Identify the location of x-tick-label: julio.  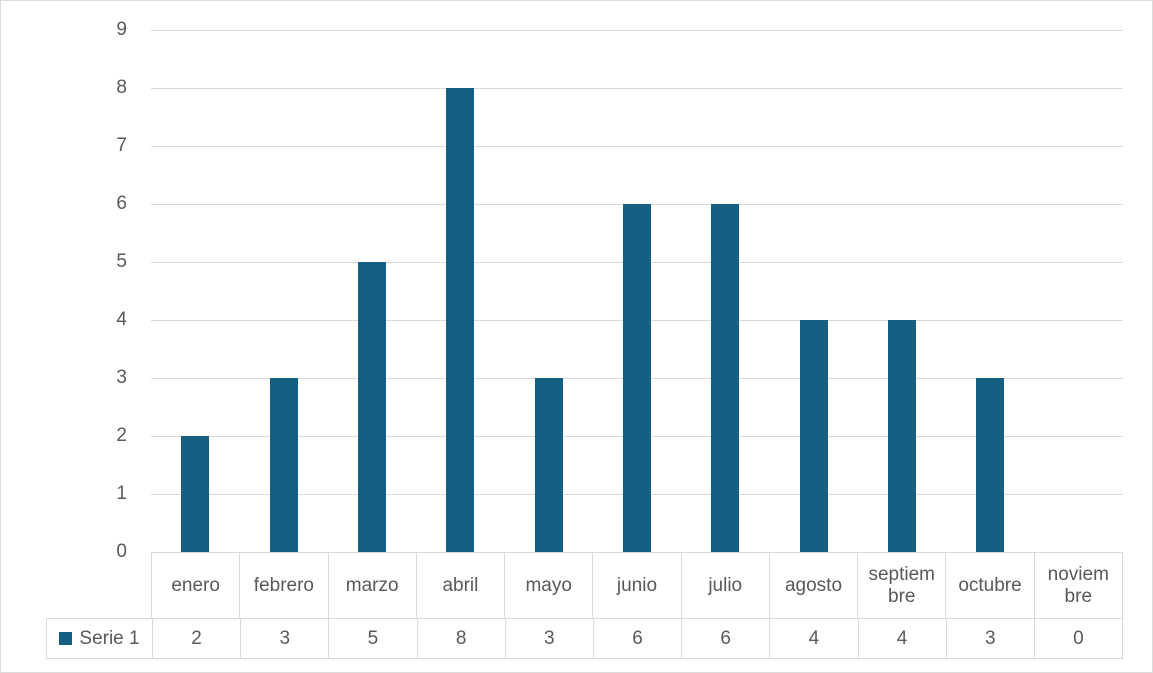
(724, 585).